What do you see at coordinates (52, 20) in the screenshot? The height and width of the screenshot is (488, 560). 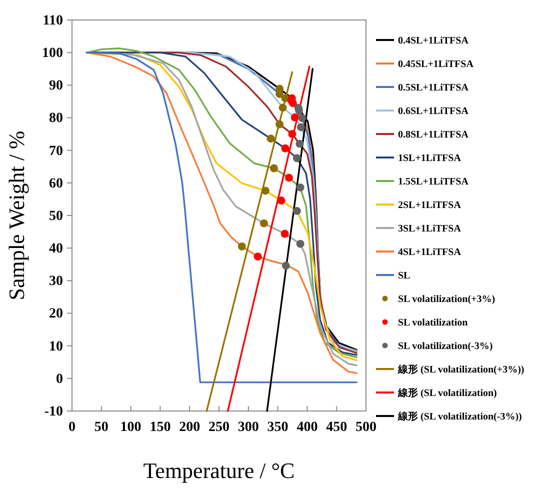 I see `y-tick-label: 110` at bounding box center [52, 20].